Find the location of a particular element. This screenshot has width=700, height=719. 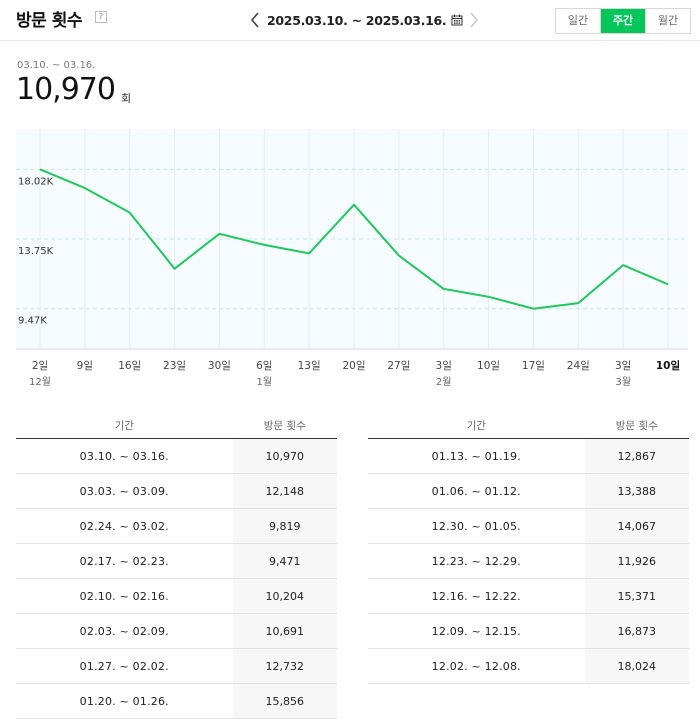

visits-cell: 14,067 is located at coordinates (636, 526).